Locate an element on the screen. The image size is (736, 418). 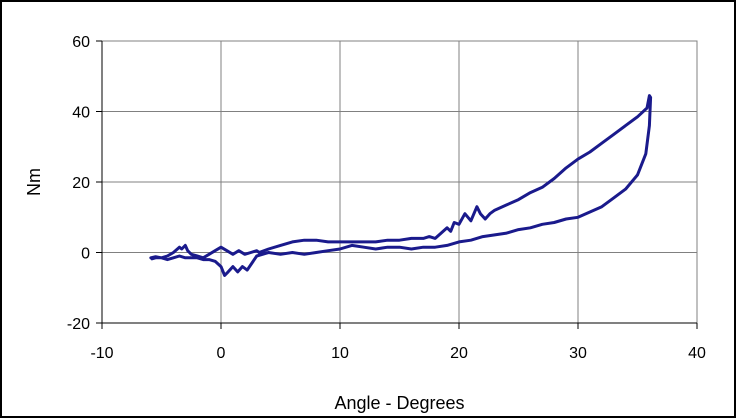
y-axis: -20 0 20 40 60 is located at coordinates (84, 183).